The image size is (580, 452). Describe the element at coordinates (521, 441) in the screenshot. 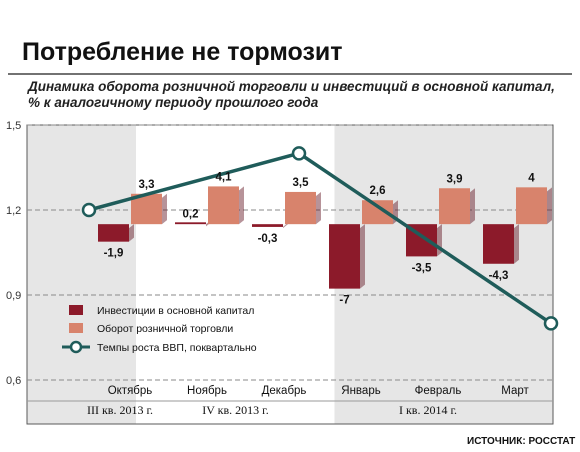

I see `source-note: ИСТОЧНИК: РОССТАТ` at that location.